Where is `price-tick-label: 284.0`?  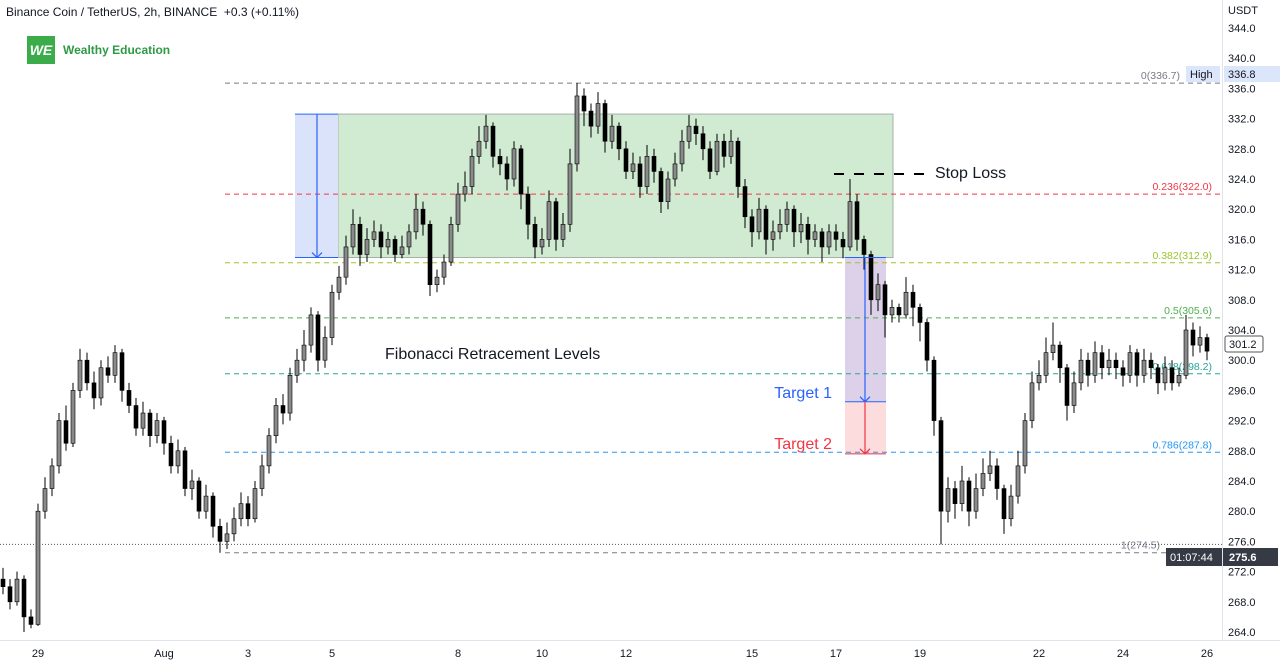
price-tick-label: 284.0 is located at coordinates (1242, 482).